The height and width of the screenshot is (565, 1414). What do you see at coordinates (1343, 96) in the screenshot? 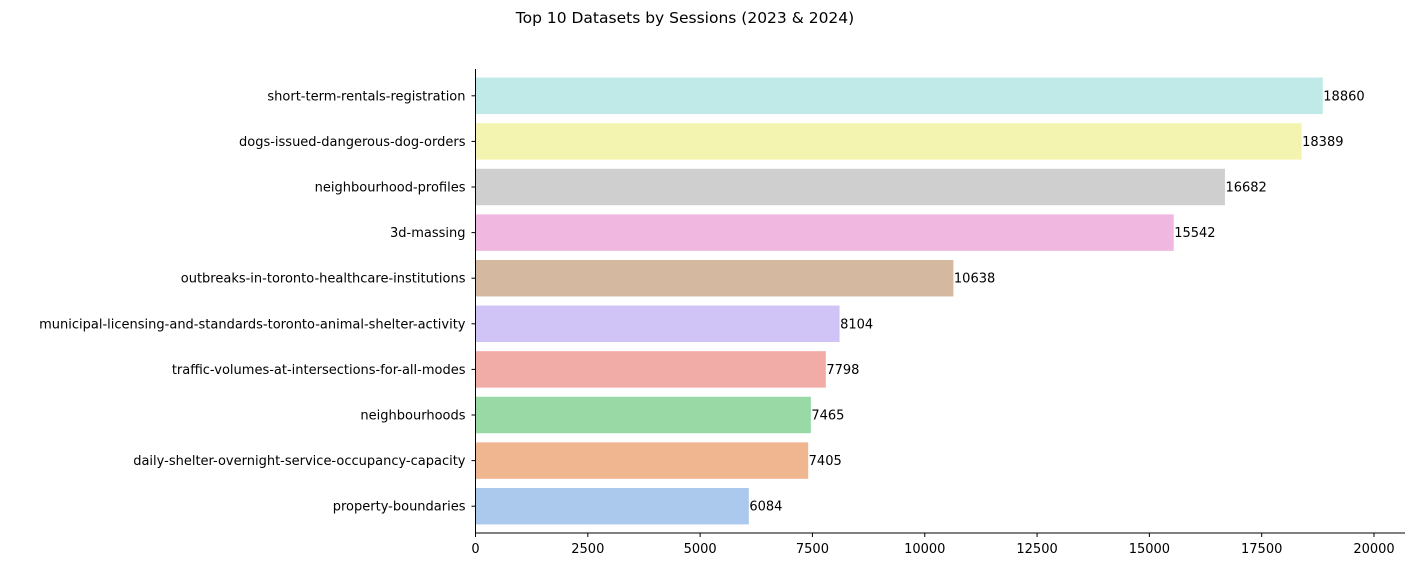
I see `value-label: 18860` at bounding box center [1343, 96].